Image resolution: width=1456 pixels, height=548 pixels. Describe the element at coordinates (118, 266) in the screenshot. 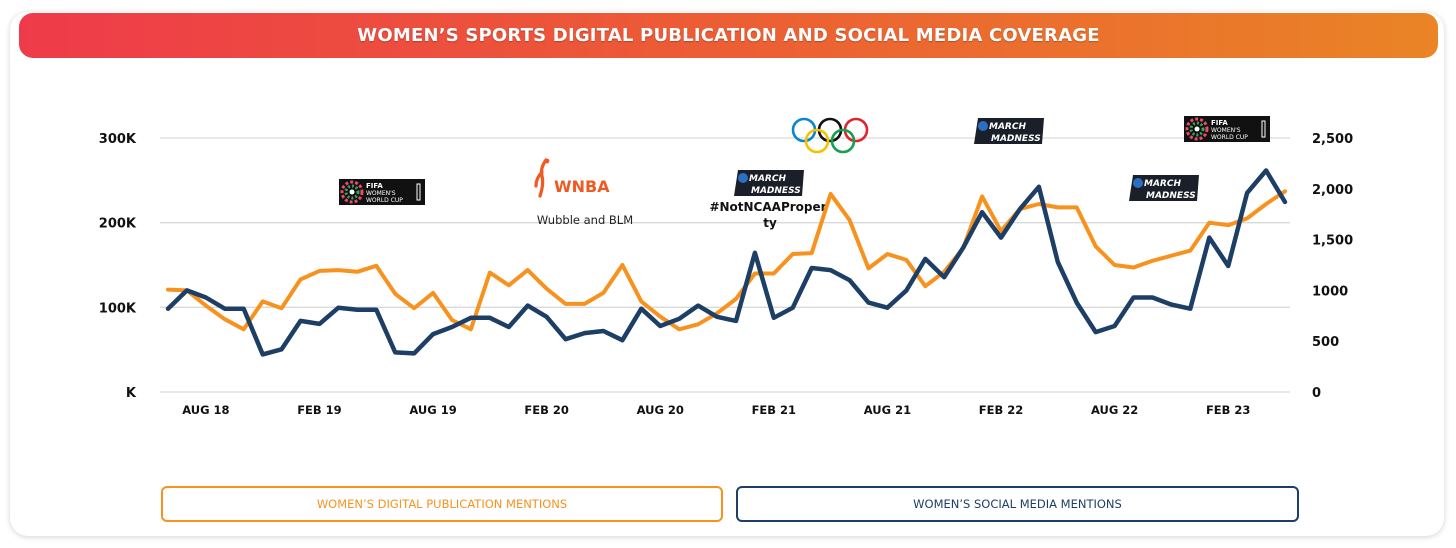

I see `left-axis: K 100K 200K 300K` at that location.